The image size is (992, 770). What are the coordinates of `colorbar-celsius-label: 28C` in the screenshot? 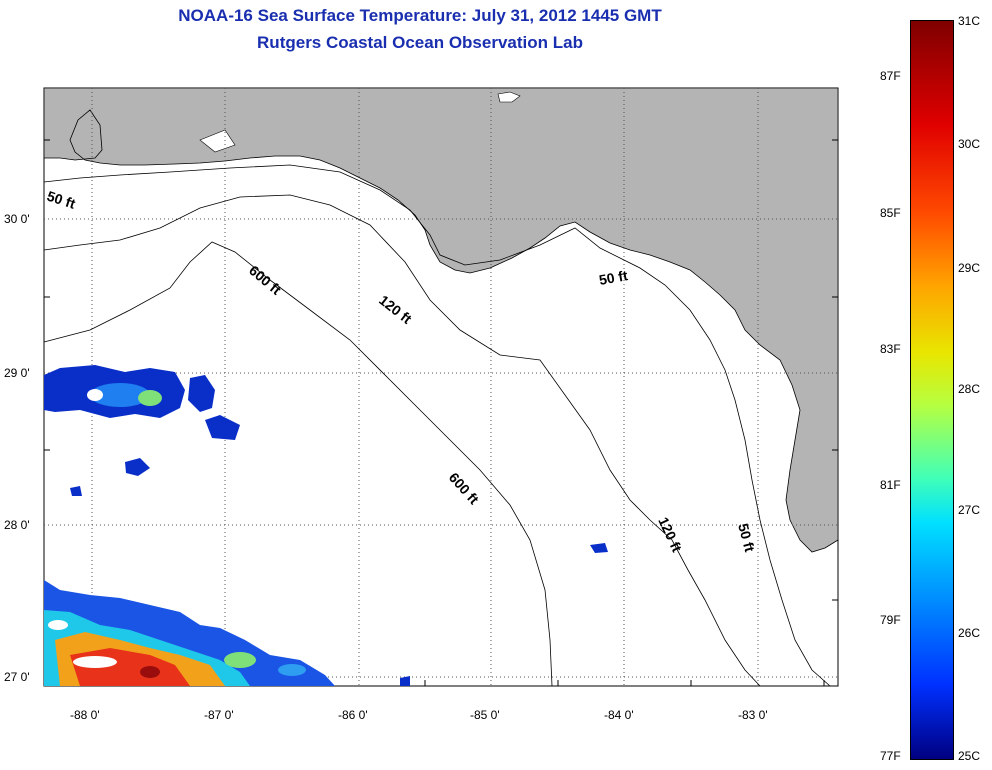 It's located at (969, 389).